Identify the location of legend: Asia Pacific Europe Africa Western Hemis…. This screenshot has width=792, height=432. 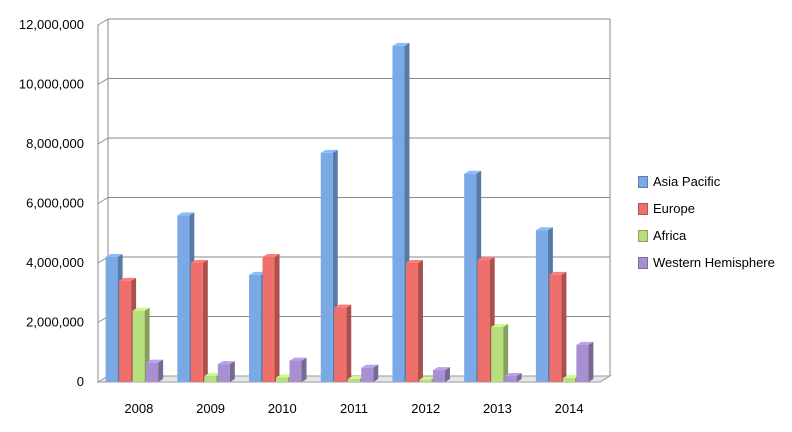
(706, 222).